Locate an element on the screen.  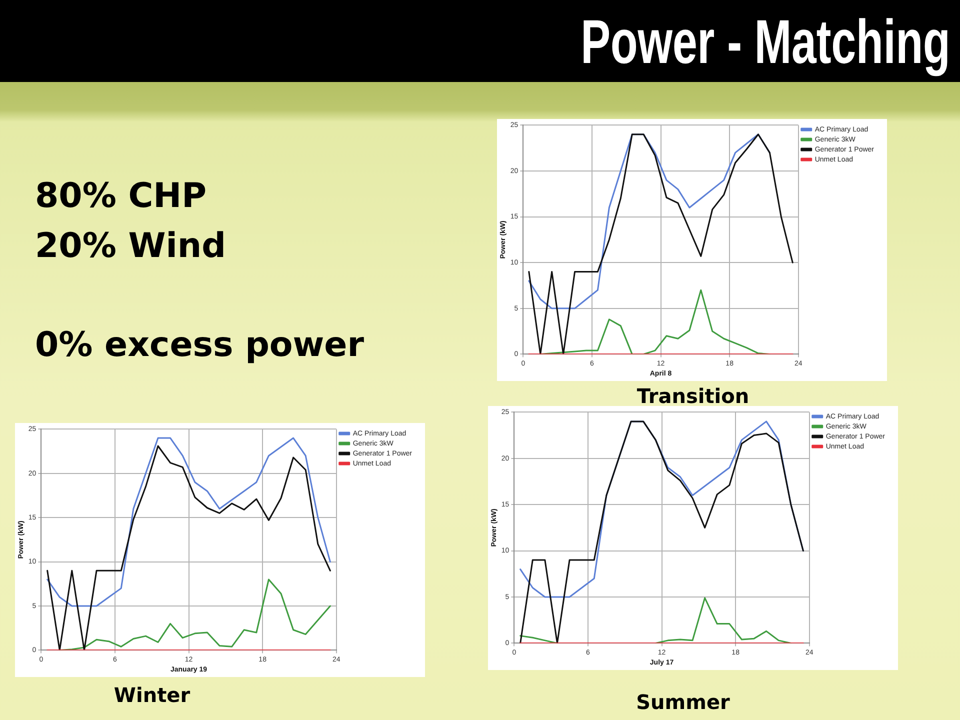
text: 20% Wind is located at coordinates (131, 246).